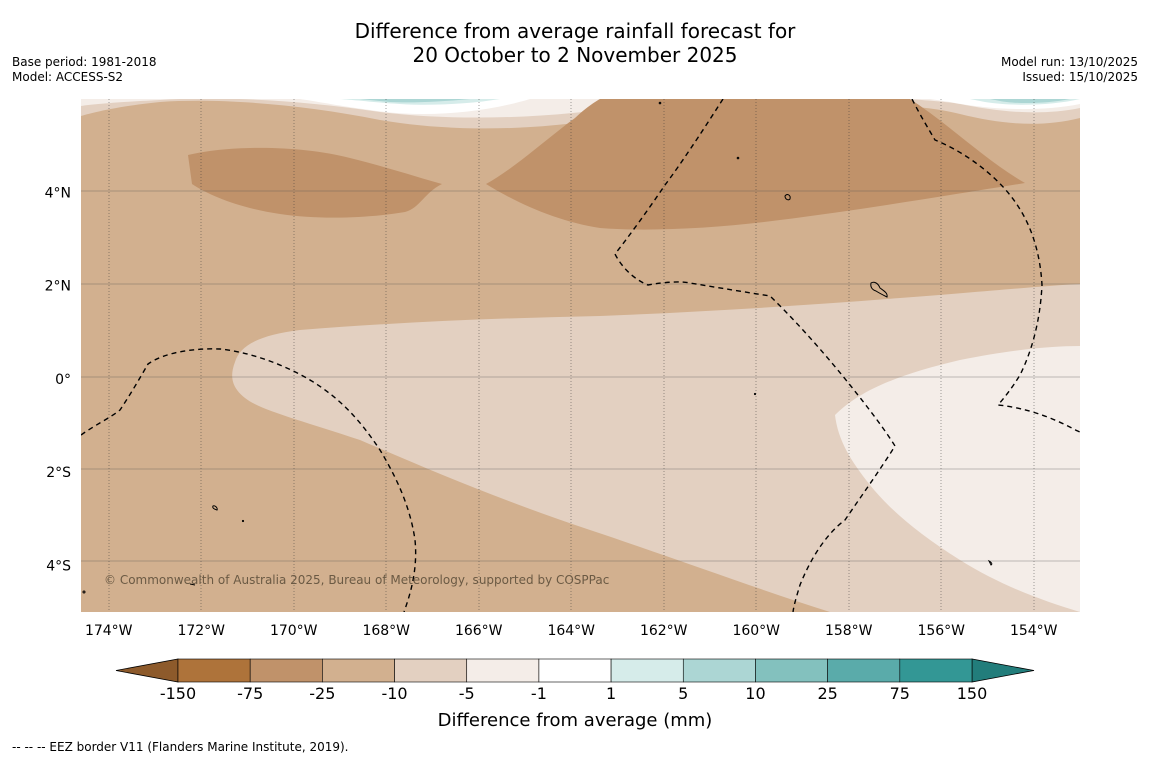  What do you see at coordinates (957, 479) in the screenshot?
I see `rainfall-near-average` at bounding box center [957, 479].